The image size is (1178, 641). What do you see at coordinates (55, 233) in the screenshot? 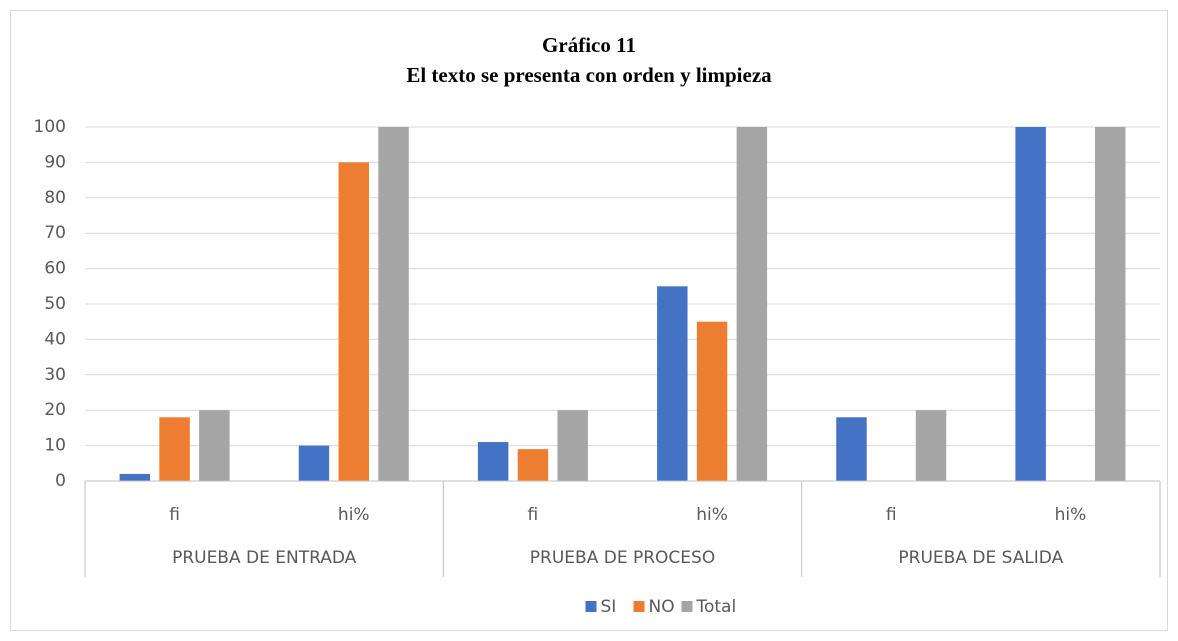
I see `y-tick-label: 70` at bounding box center [55, 233].